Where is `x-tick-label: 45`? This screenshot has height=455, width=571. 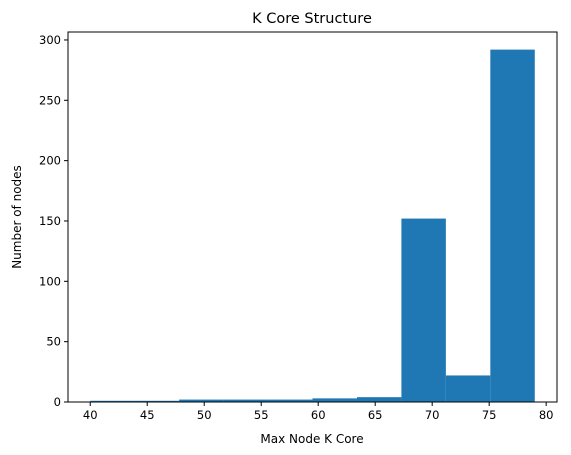
x-tick-label: 45 is located at coordinates (147, 415).